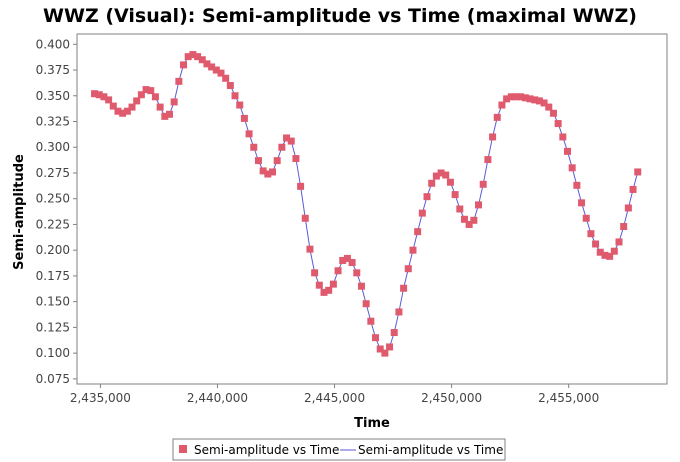 This screenshot has height=462, width=680. I want to click on y-tick-label: 0.250, so click(53, 199).